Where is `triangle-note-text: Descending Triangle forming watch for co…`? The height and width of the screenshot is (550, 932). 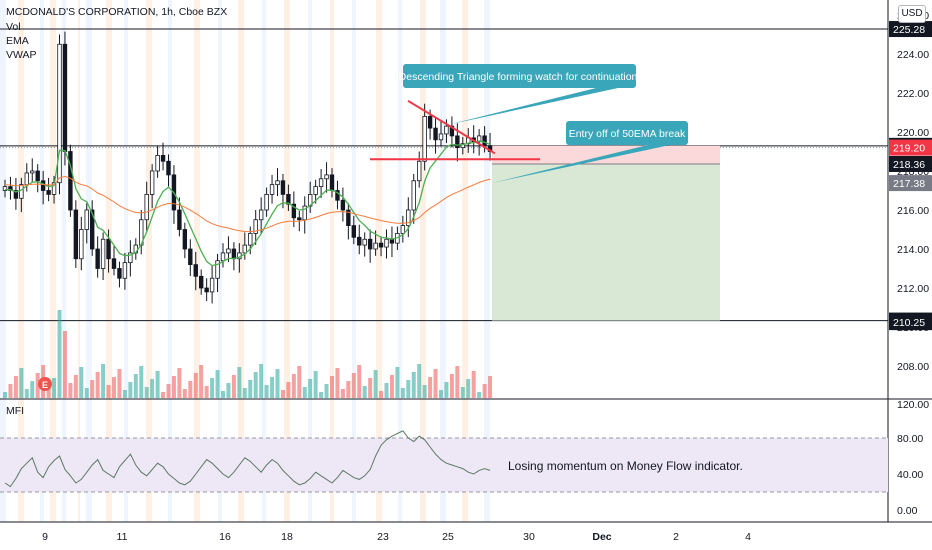
triangle-note-text: Descending Triangle forming watch for co… is located at coordinates (520, 77).